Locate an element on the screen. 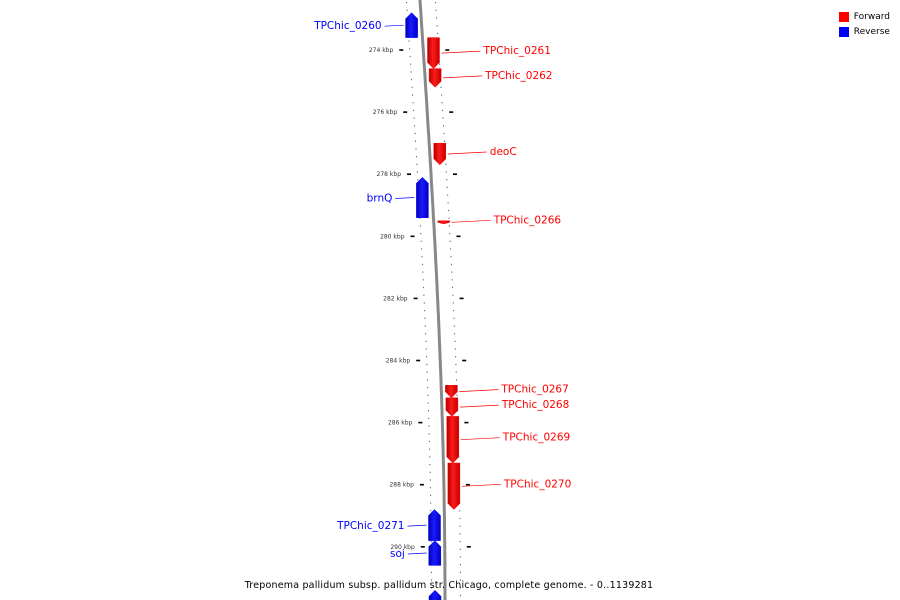 This screenshot has width=900, height=600. gene-label: TPChic_0260 is located at coordinates (347, 26).